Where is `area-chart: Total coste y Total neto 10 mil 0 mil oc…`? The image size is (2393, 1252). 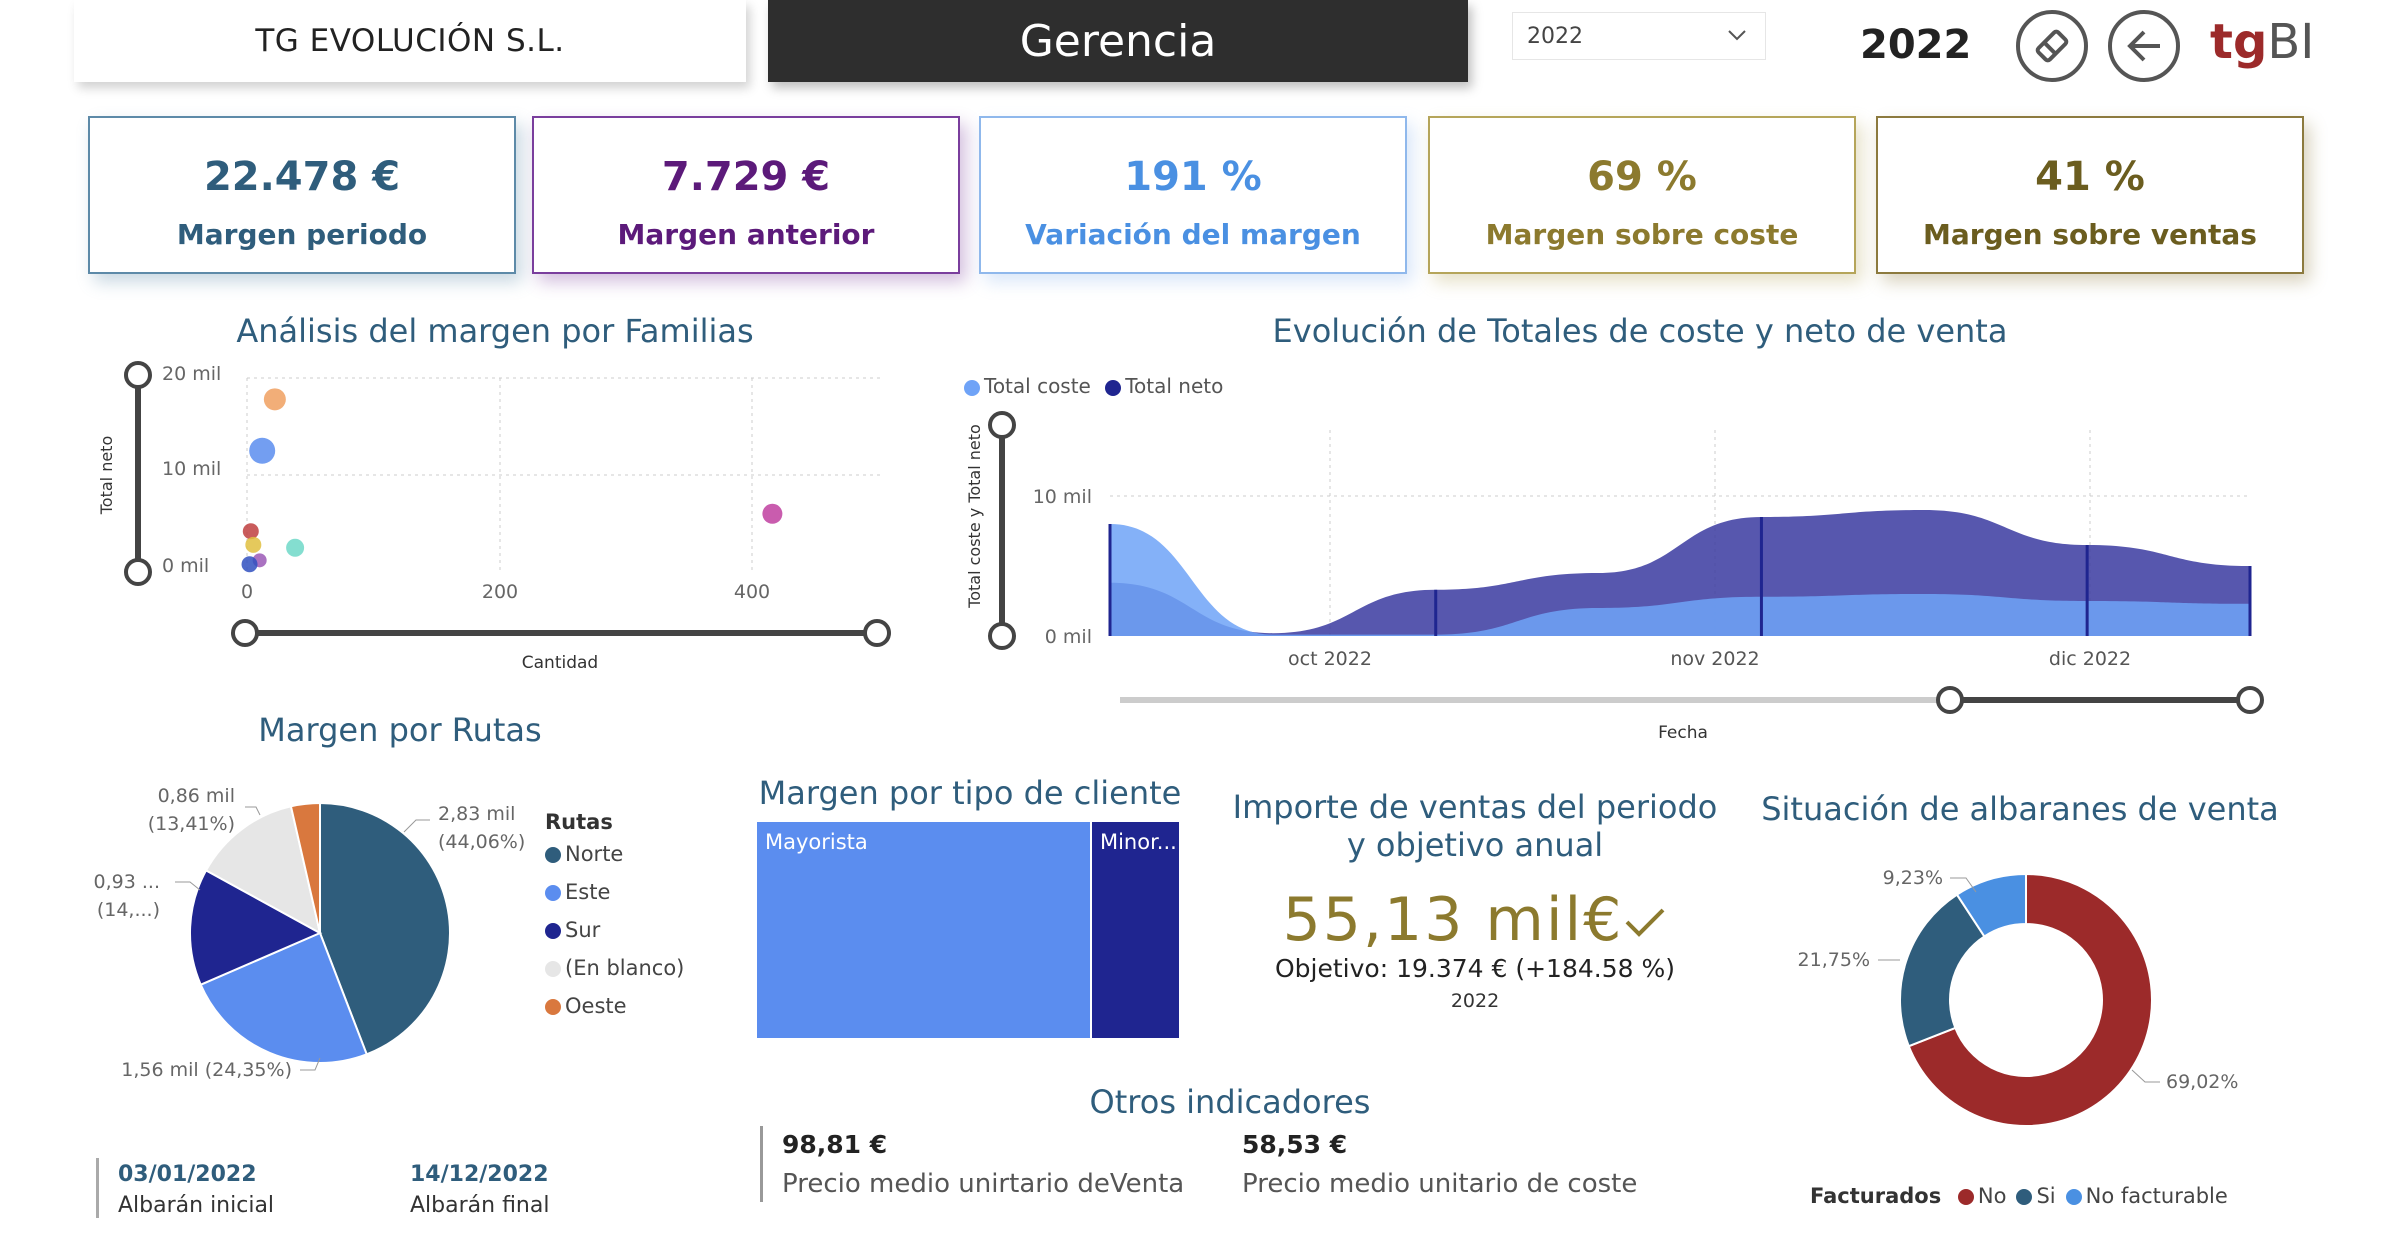 area-chart: Total coste y Total neto 10 mil 0 mil oc… is located at coordinates (1614, 577).